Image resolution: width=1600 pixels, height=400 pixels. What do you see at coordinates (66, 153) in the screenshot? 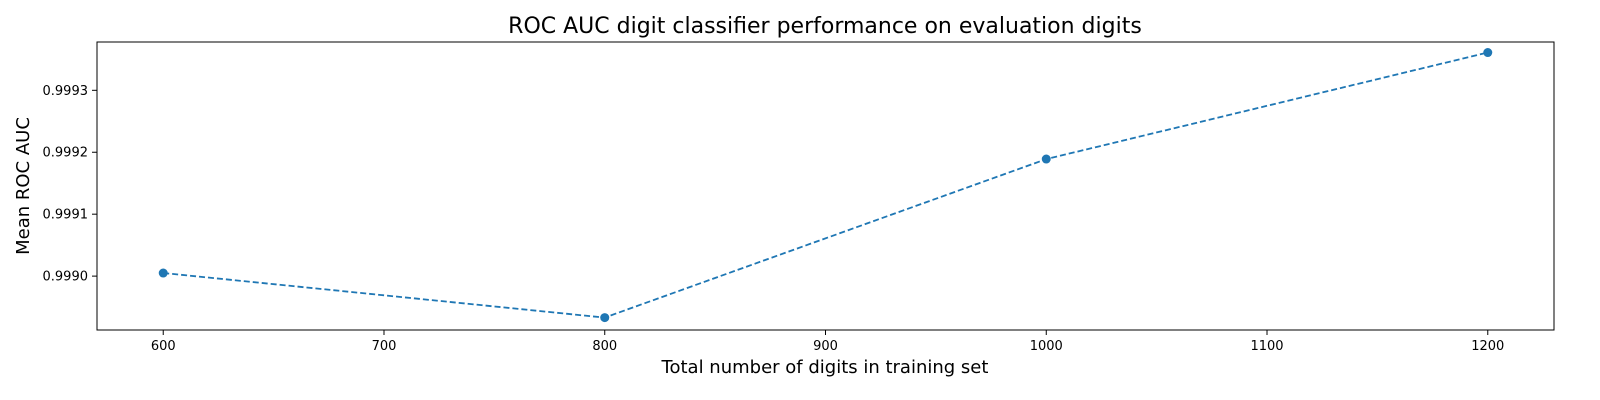
I see `y-tick-label: 0.9992` at bounding box center [66, 153].